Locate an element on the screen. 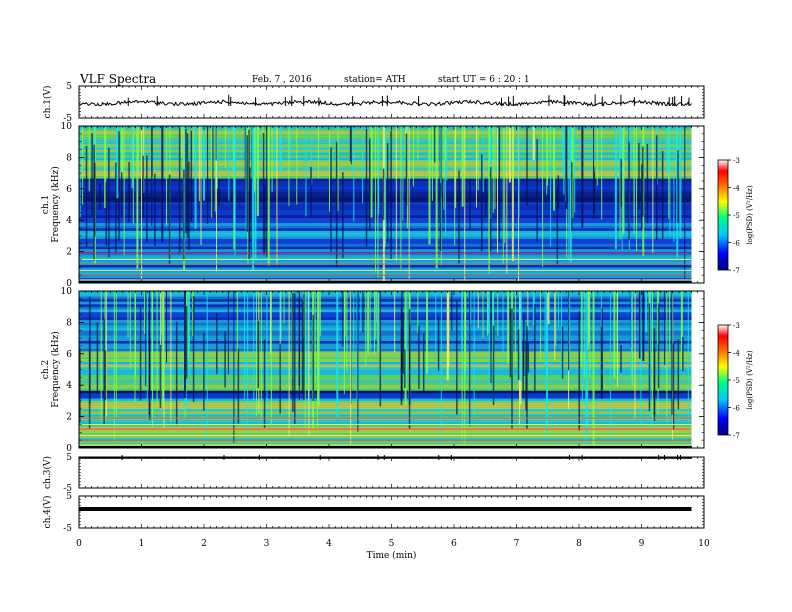 The image size is (792, 612). x-tick-label: 2 is located at coordinates (204, 544).